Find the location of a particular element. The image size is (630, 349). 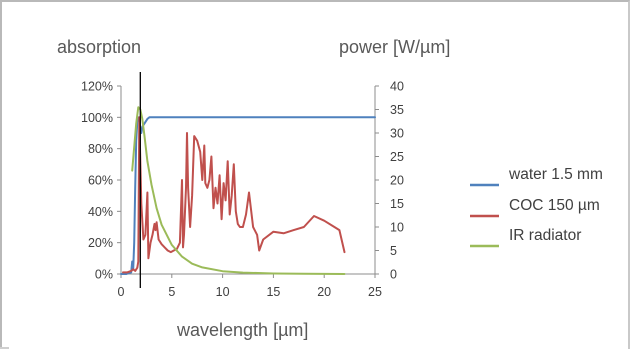

y-left-tick-label: 40% is located at coordinates (100, 212).